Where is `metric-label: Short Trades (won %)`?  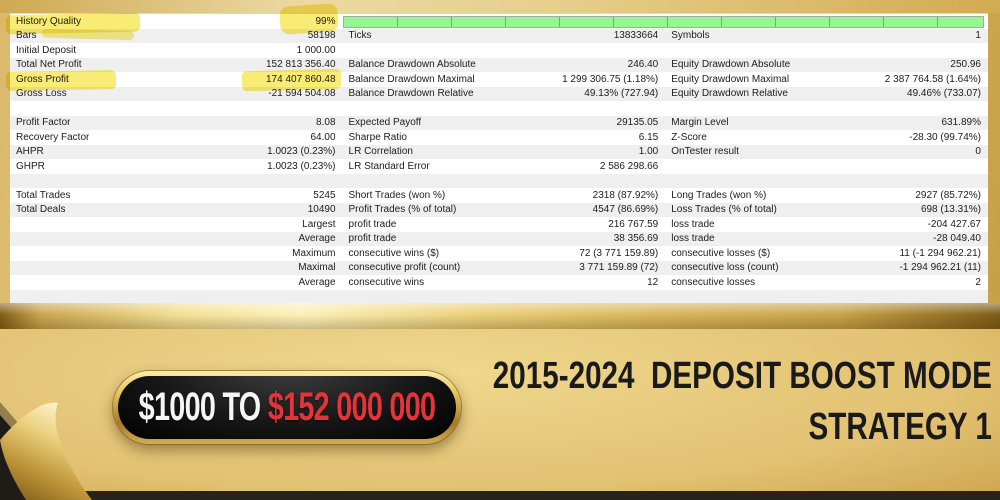 metric-label: Short Trades (won %) is located at coordinates (397, 195).